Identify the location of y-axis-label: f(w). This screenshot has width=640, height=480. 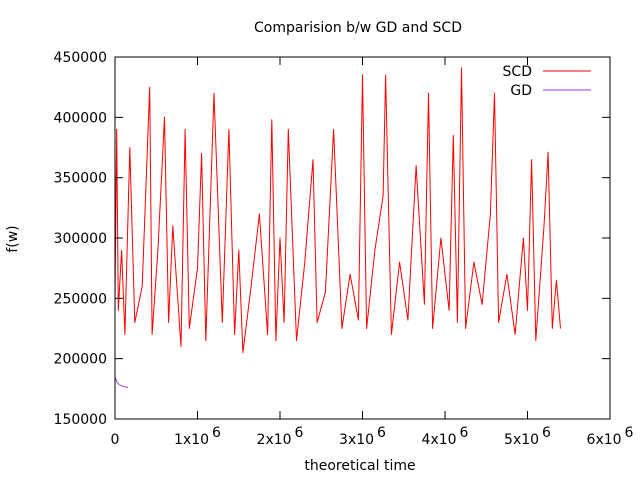
(13, 238).